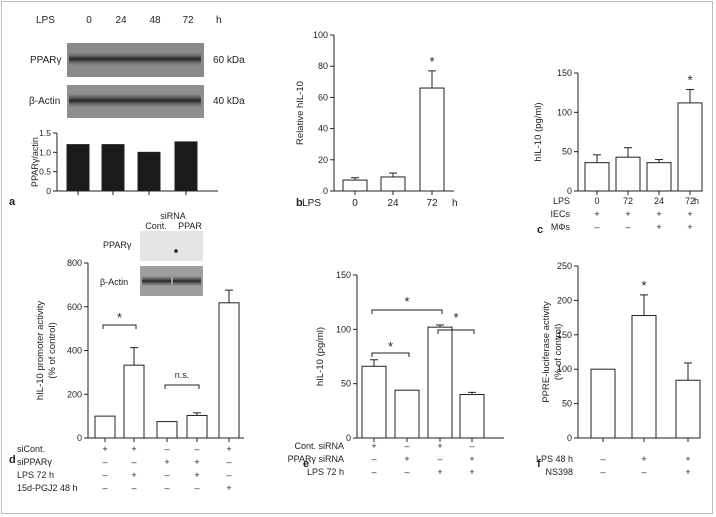 The height and width of the screenshot is (517, 716). What do you see at coordinates (34, 462) in the screenshot?
I see `condition-row-label: siPPARγ` at bounding box center [34, 462].